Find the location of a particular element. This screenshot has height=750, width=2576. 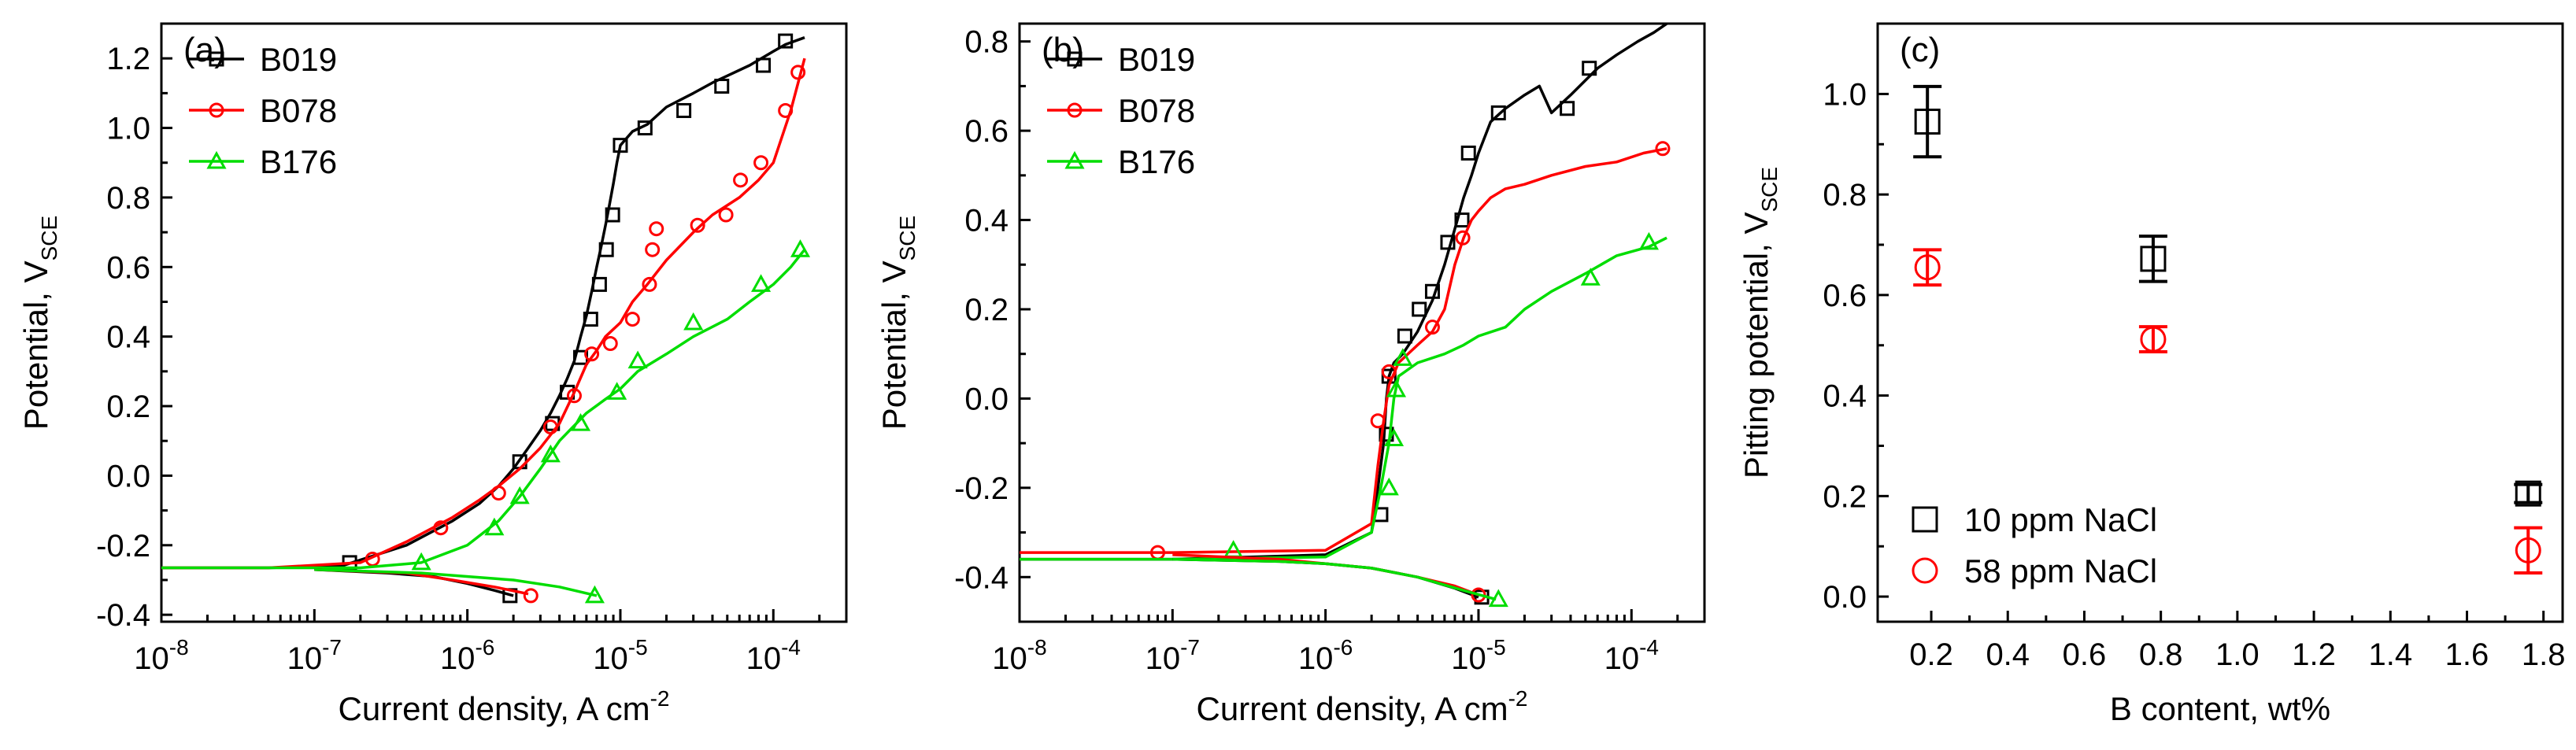

x-tick-label: 1.8 is located at coordinates (2544, 654).